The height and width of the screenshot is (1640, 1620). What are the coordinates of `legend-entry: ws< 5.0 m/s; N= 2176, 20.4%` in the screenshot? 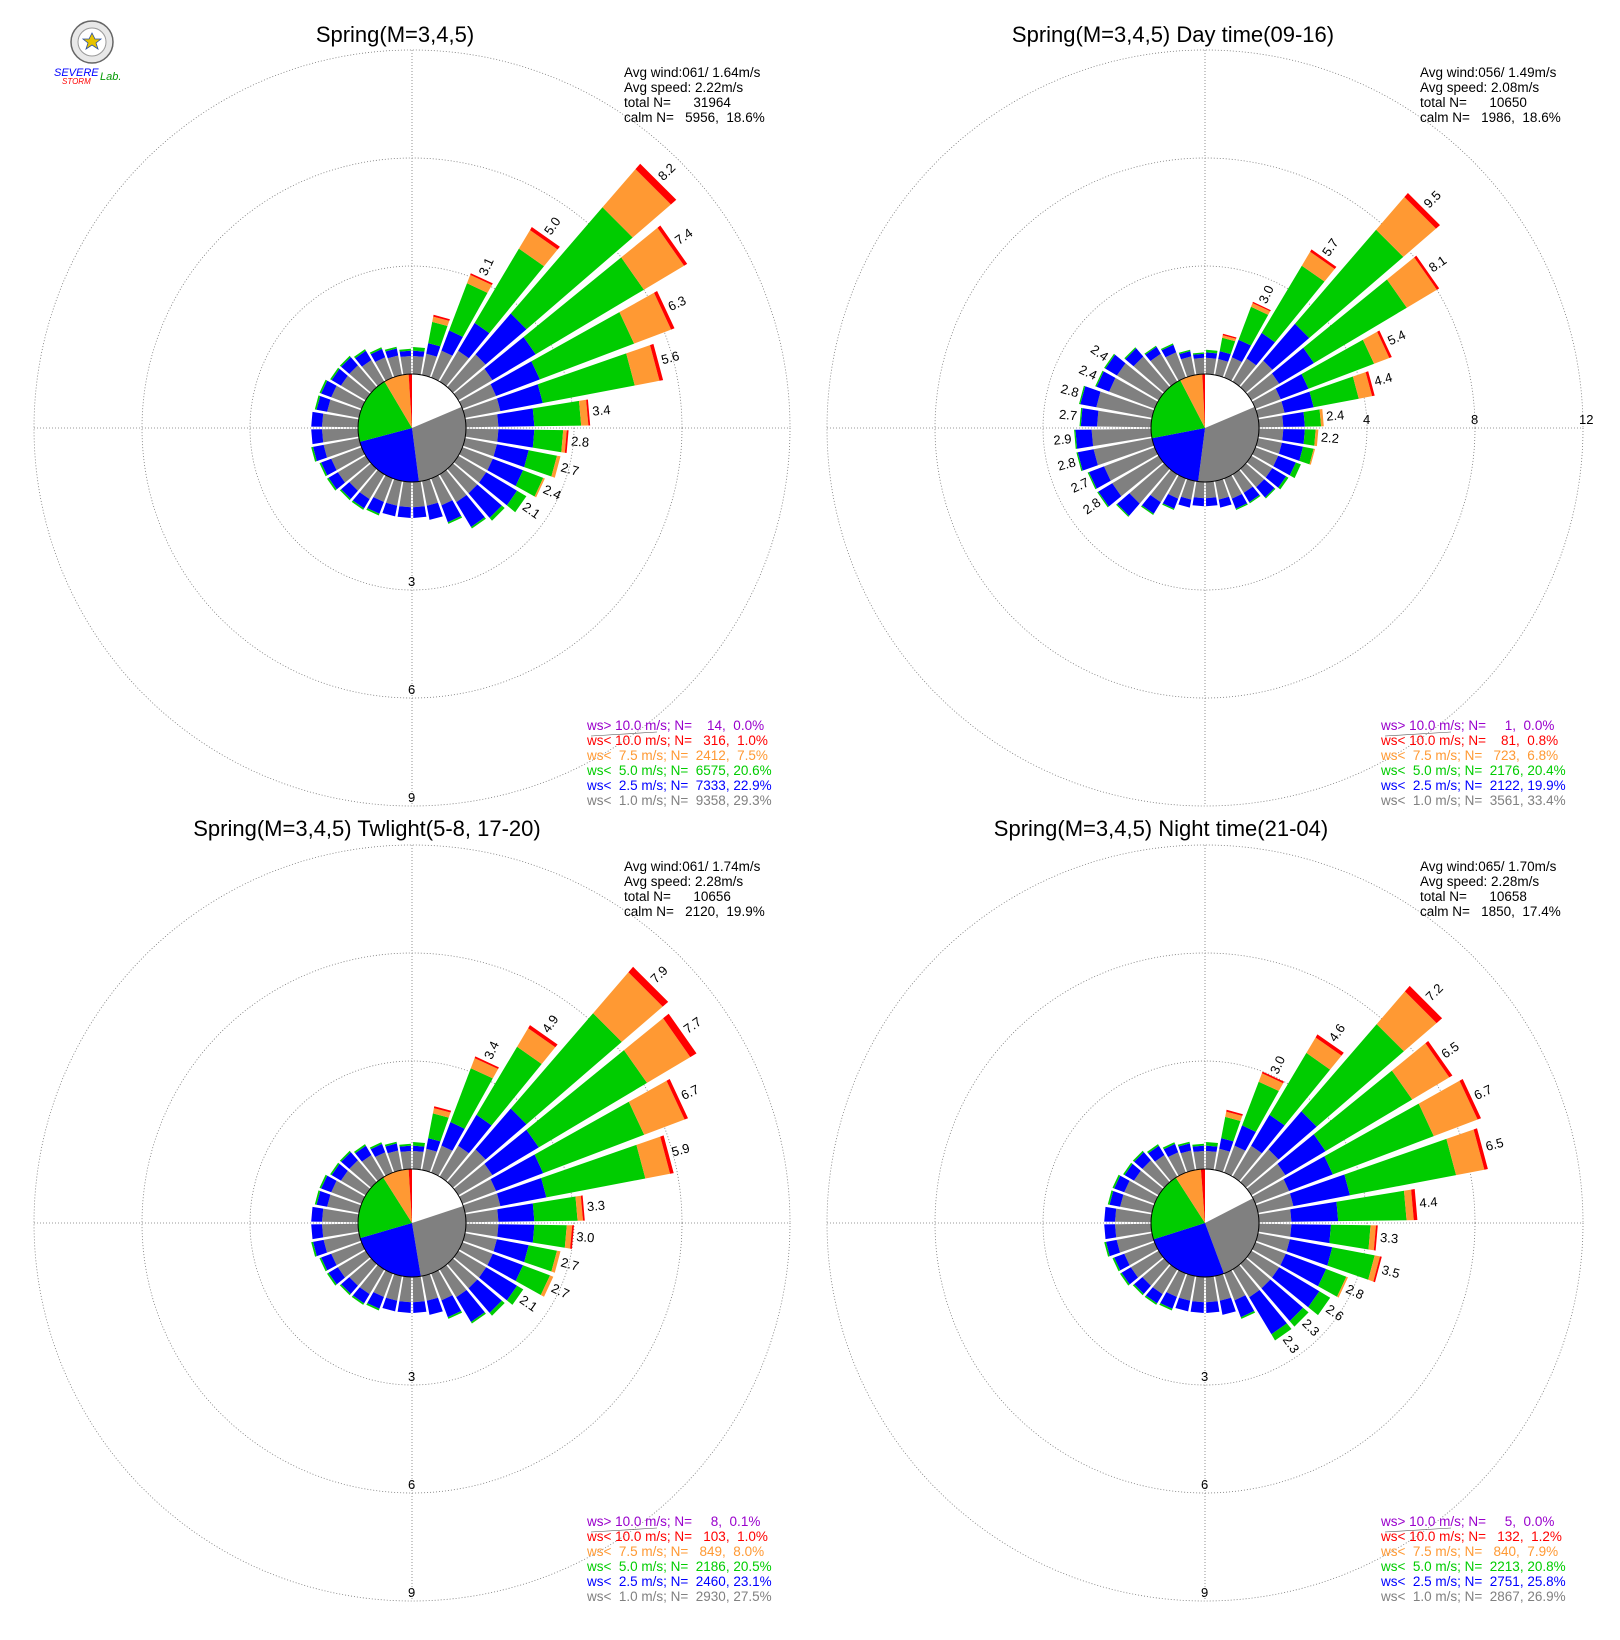 It's located at (1473, 770).